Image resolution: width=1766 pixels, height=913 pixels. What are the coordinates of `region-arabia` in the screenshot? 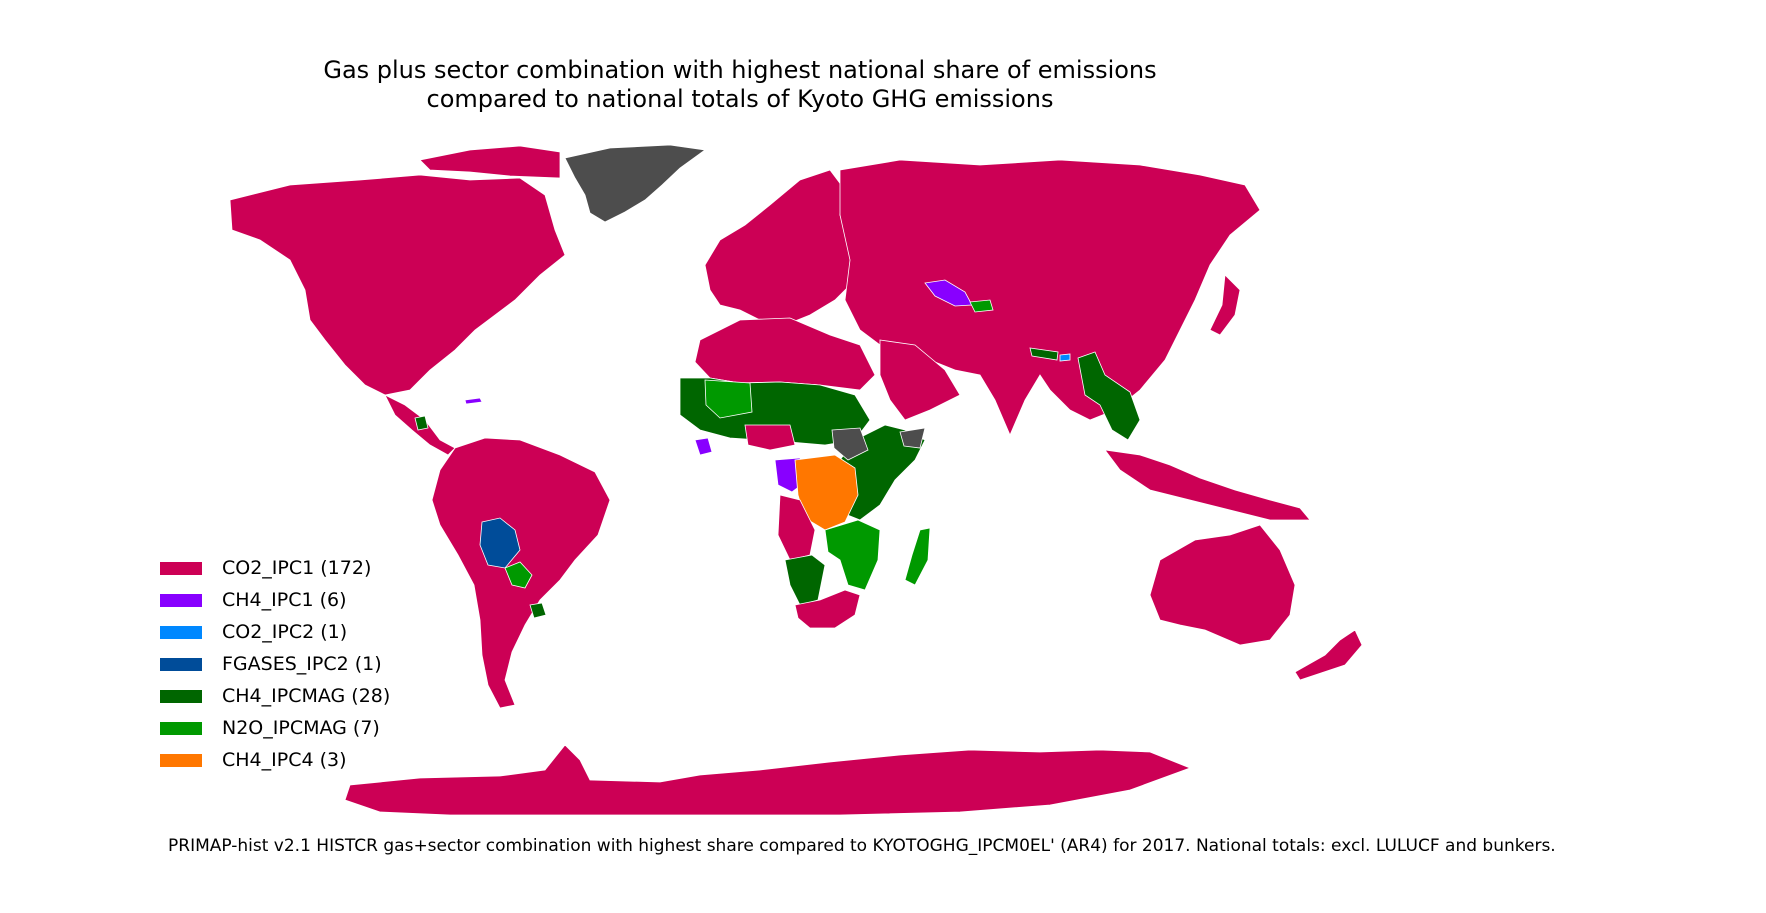 It's located at (920, 380).